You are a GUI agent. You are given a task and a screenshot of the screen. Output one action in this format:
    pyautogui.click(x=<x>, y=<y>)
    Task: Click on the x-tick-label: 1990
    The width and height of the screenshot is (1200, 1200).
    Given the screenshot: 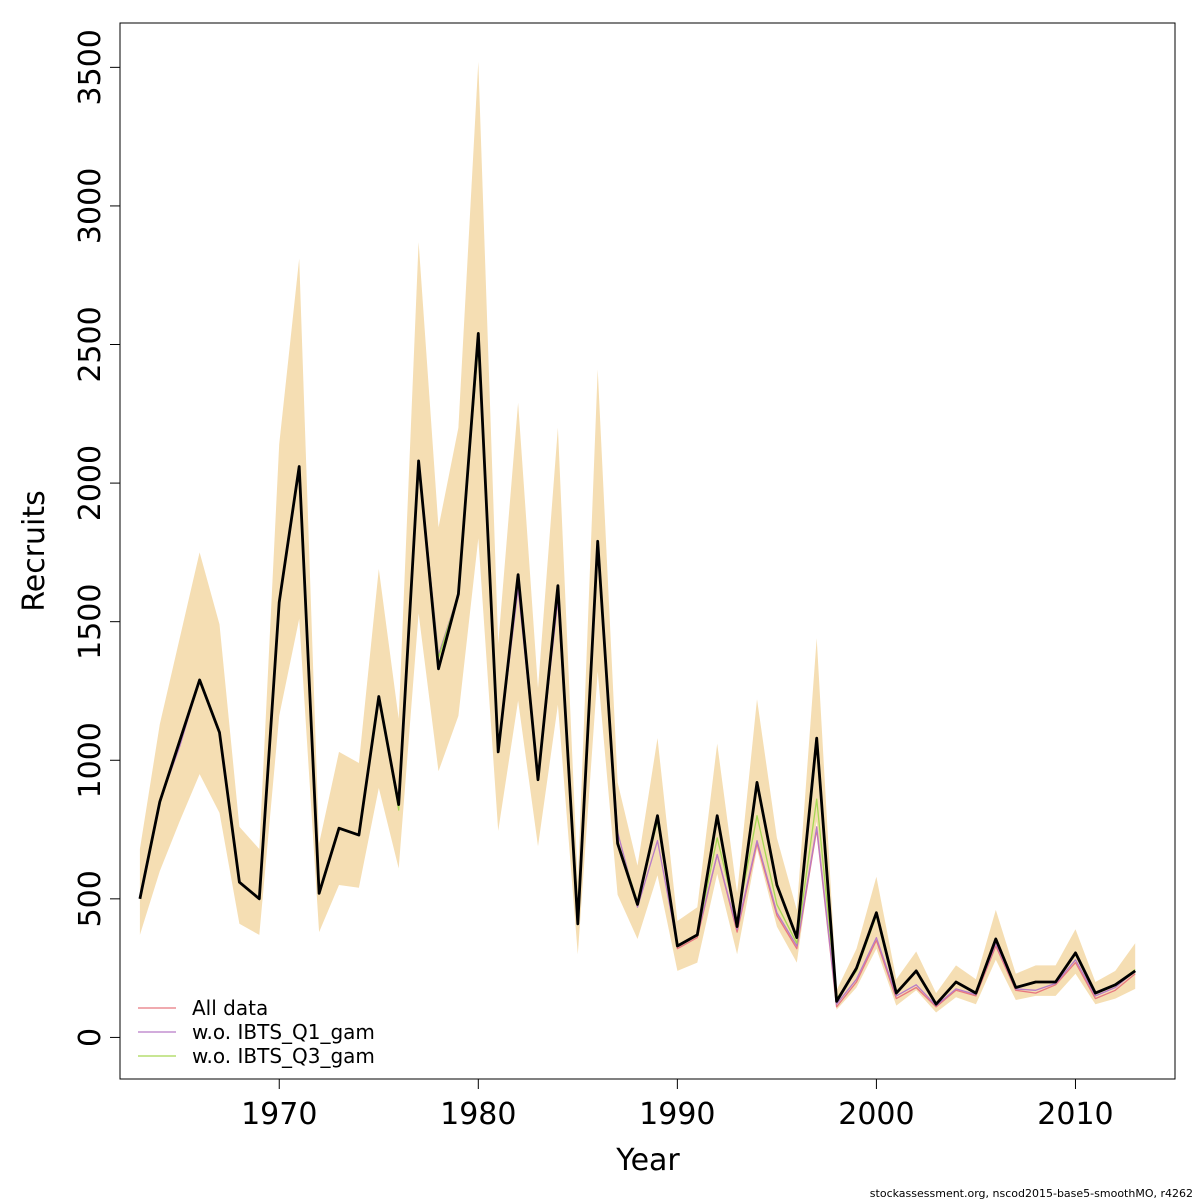 What is the action you would take?
    pyautogui.click(x=677, y=1114)
    